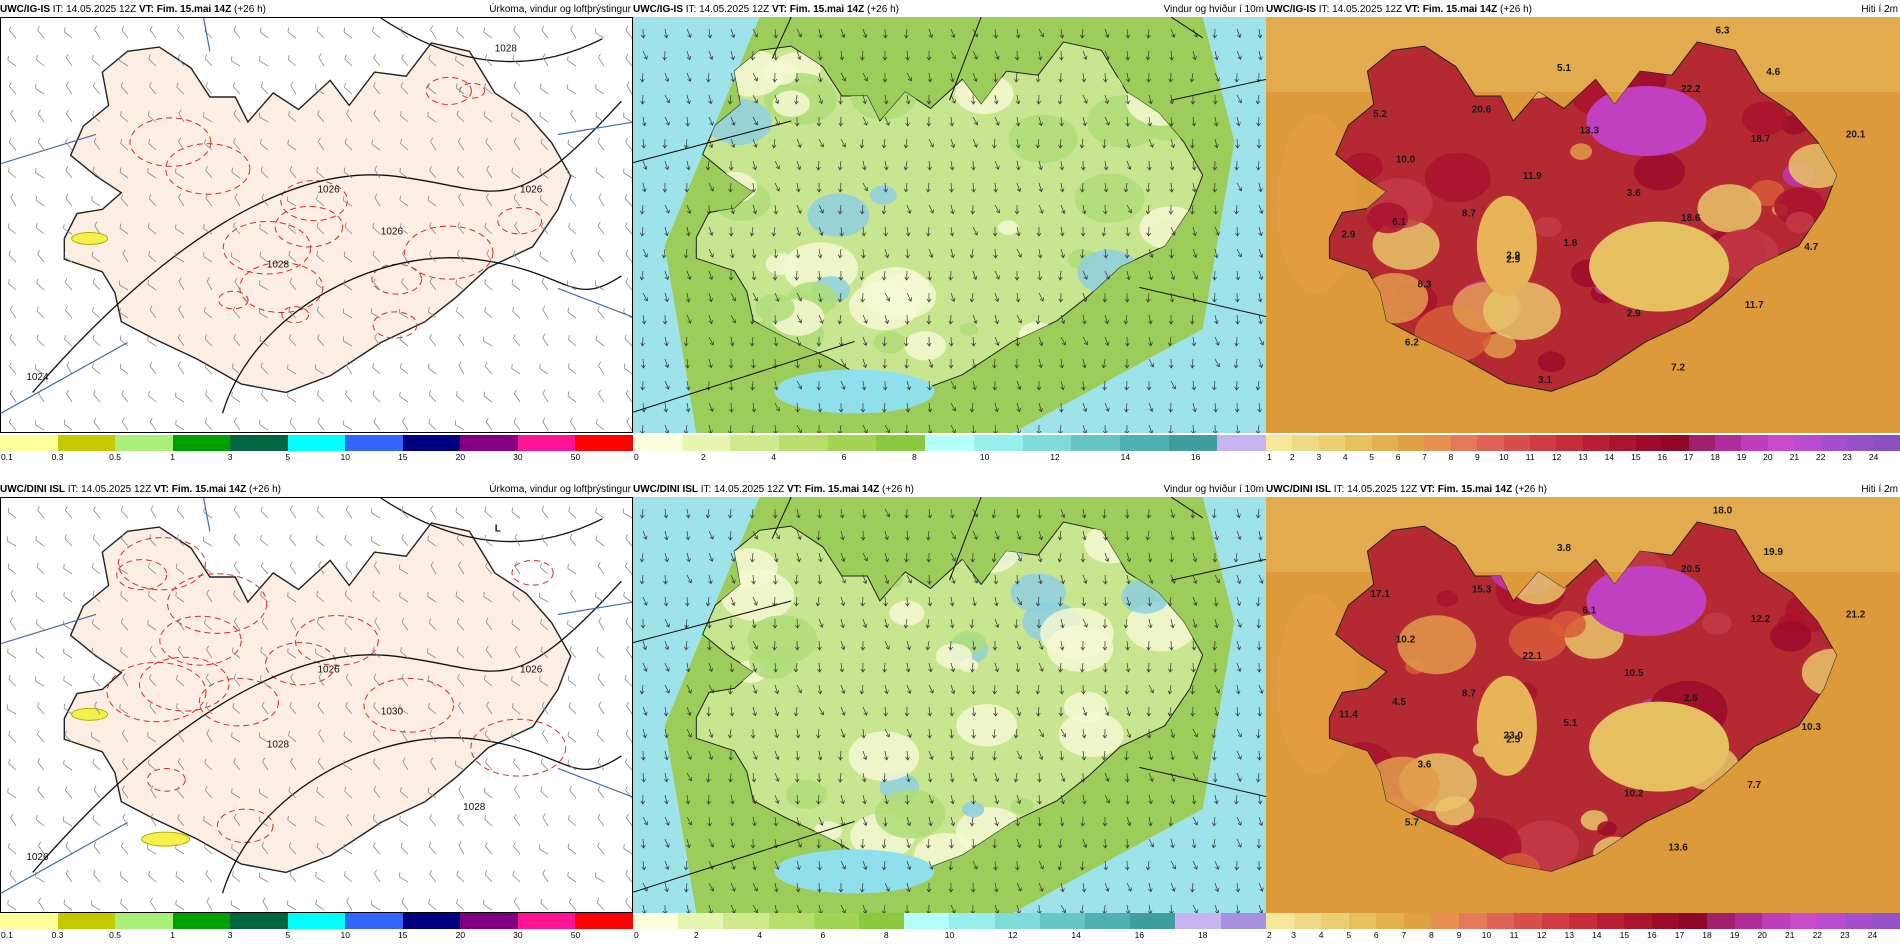  Describe the element at coordinates (1532, 176) in the screenshot. I see `temperature-value-label: 11.9` at that location.